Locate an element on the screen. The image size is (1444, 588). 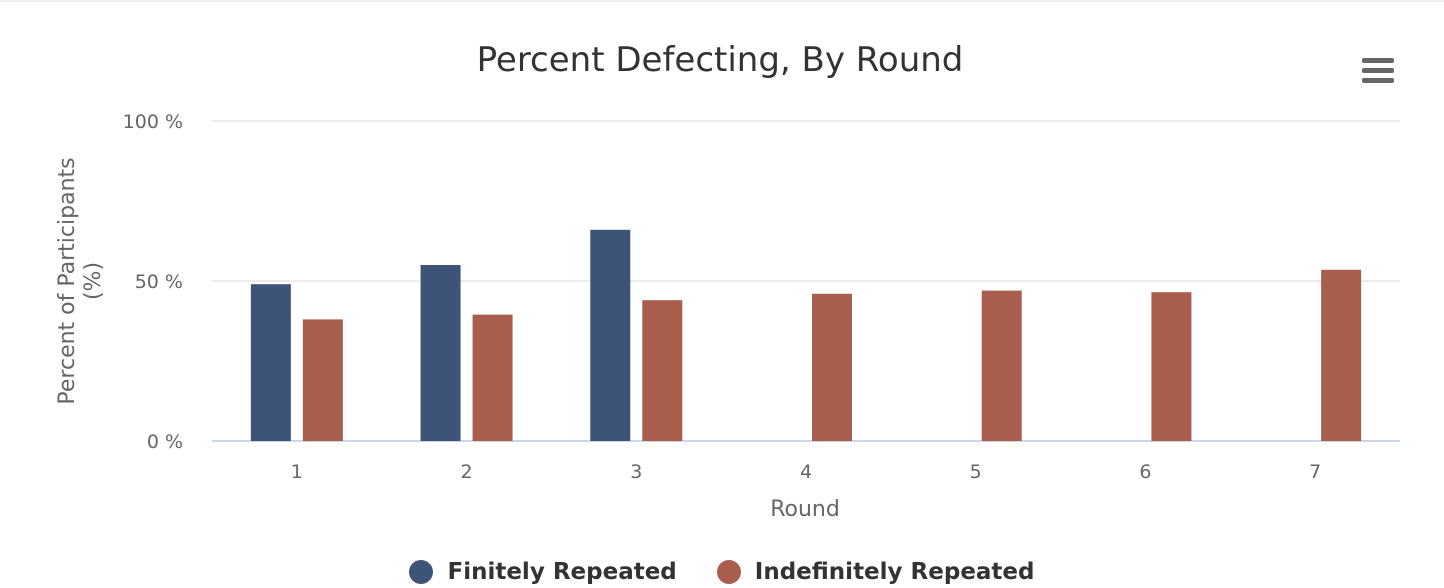
x-tick-label: 5 is located at coordinates (976, 472).